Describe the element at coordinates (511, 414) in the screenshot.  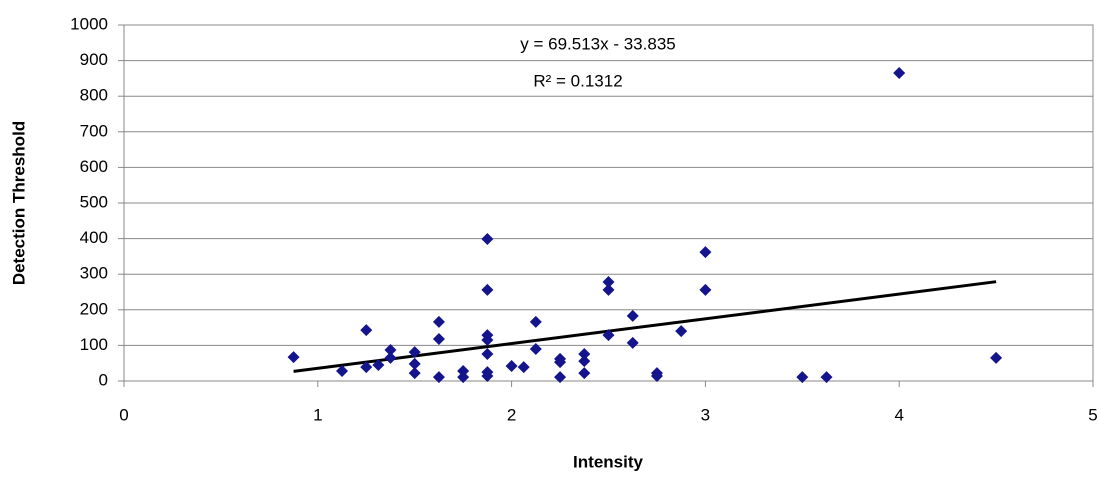
I see `x-tick-label: 2` at that location.